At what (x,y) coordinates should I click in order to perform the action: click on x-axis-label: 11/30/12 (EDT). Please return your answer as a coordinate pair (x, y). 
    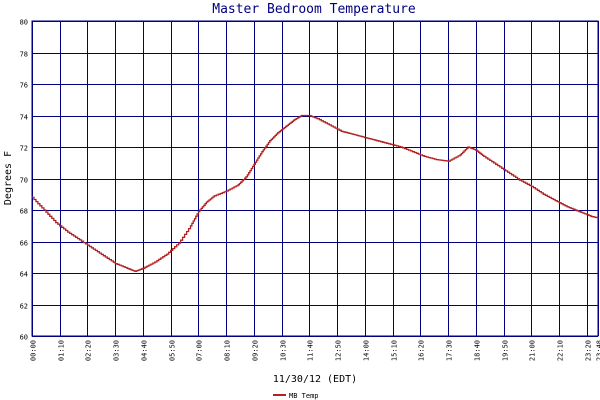
    Looking at the image, I should click on (315, 379).